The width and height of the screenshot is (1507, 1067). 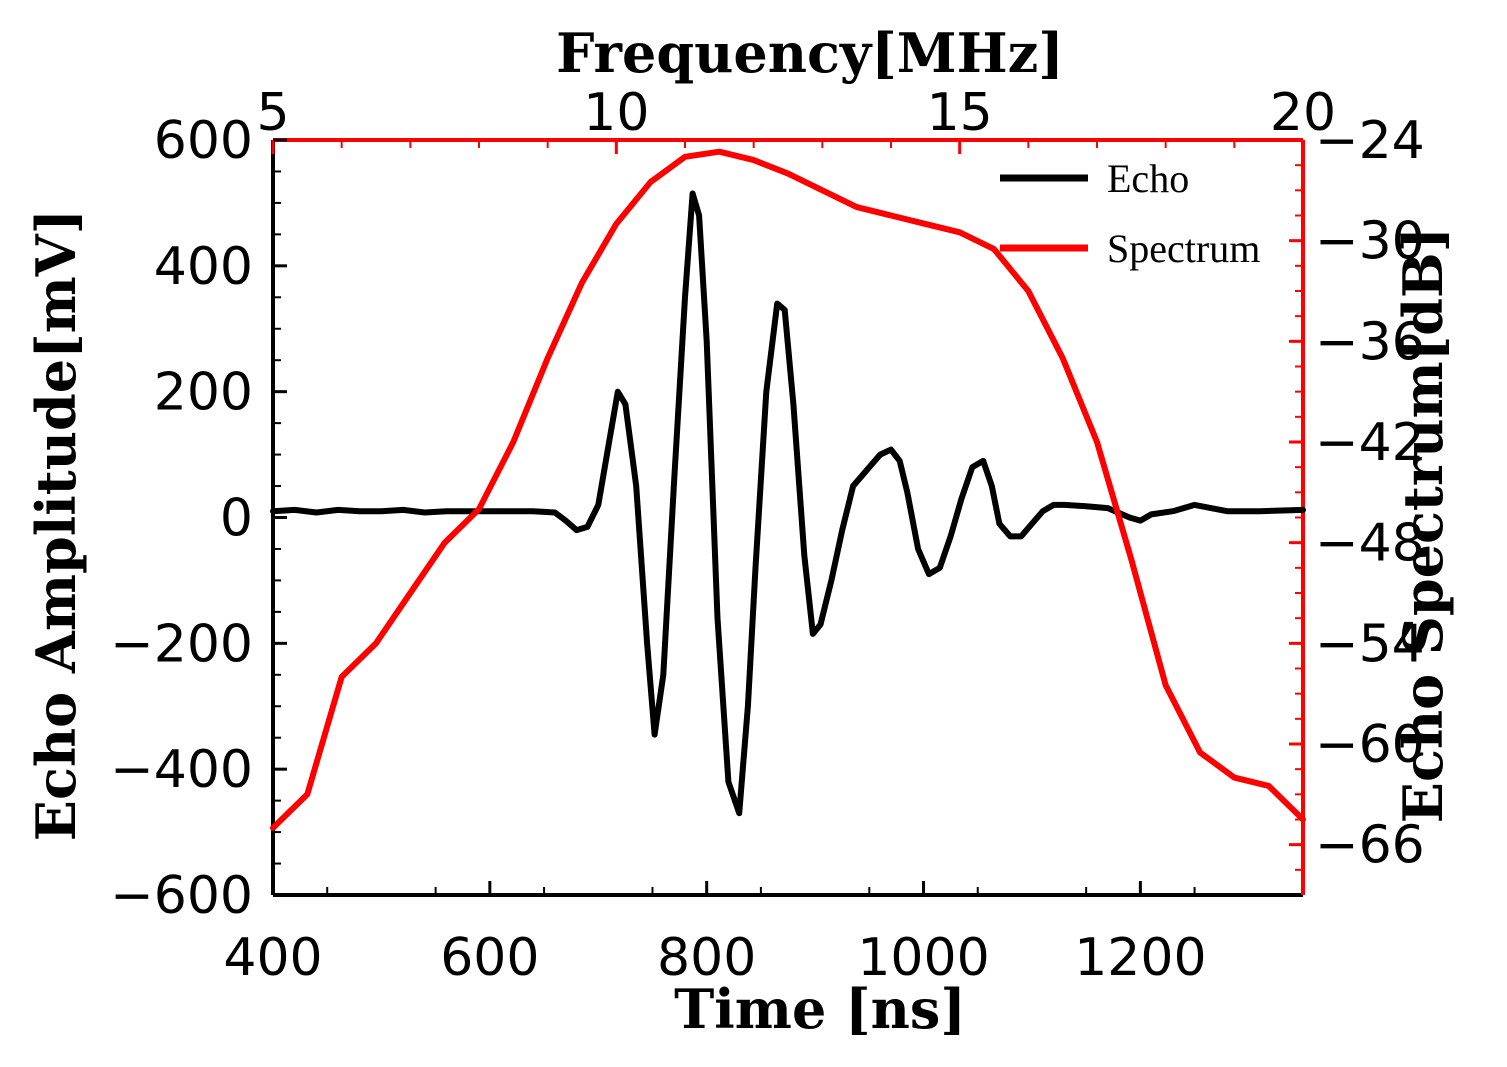 I want to click on legend-spectrum-label: Spectrum, so click(x=1183, y=248).